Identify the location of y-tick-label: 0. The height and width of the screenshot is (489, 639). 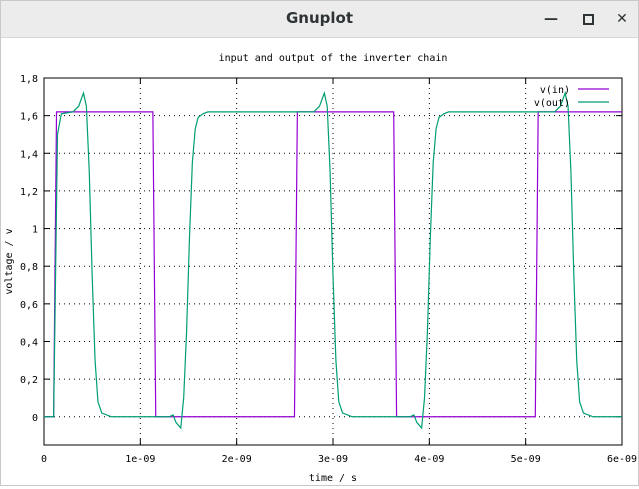
(35, 418).